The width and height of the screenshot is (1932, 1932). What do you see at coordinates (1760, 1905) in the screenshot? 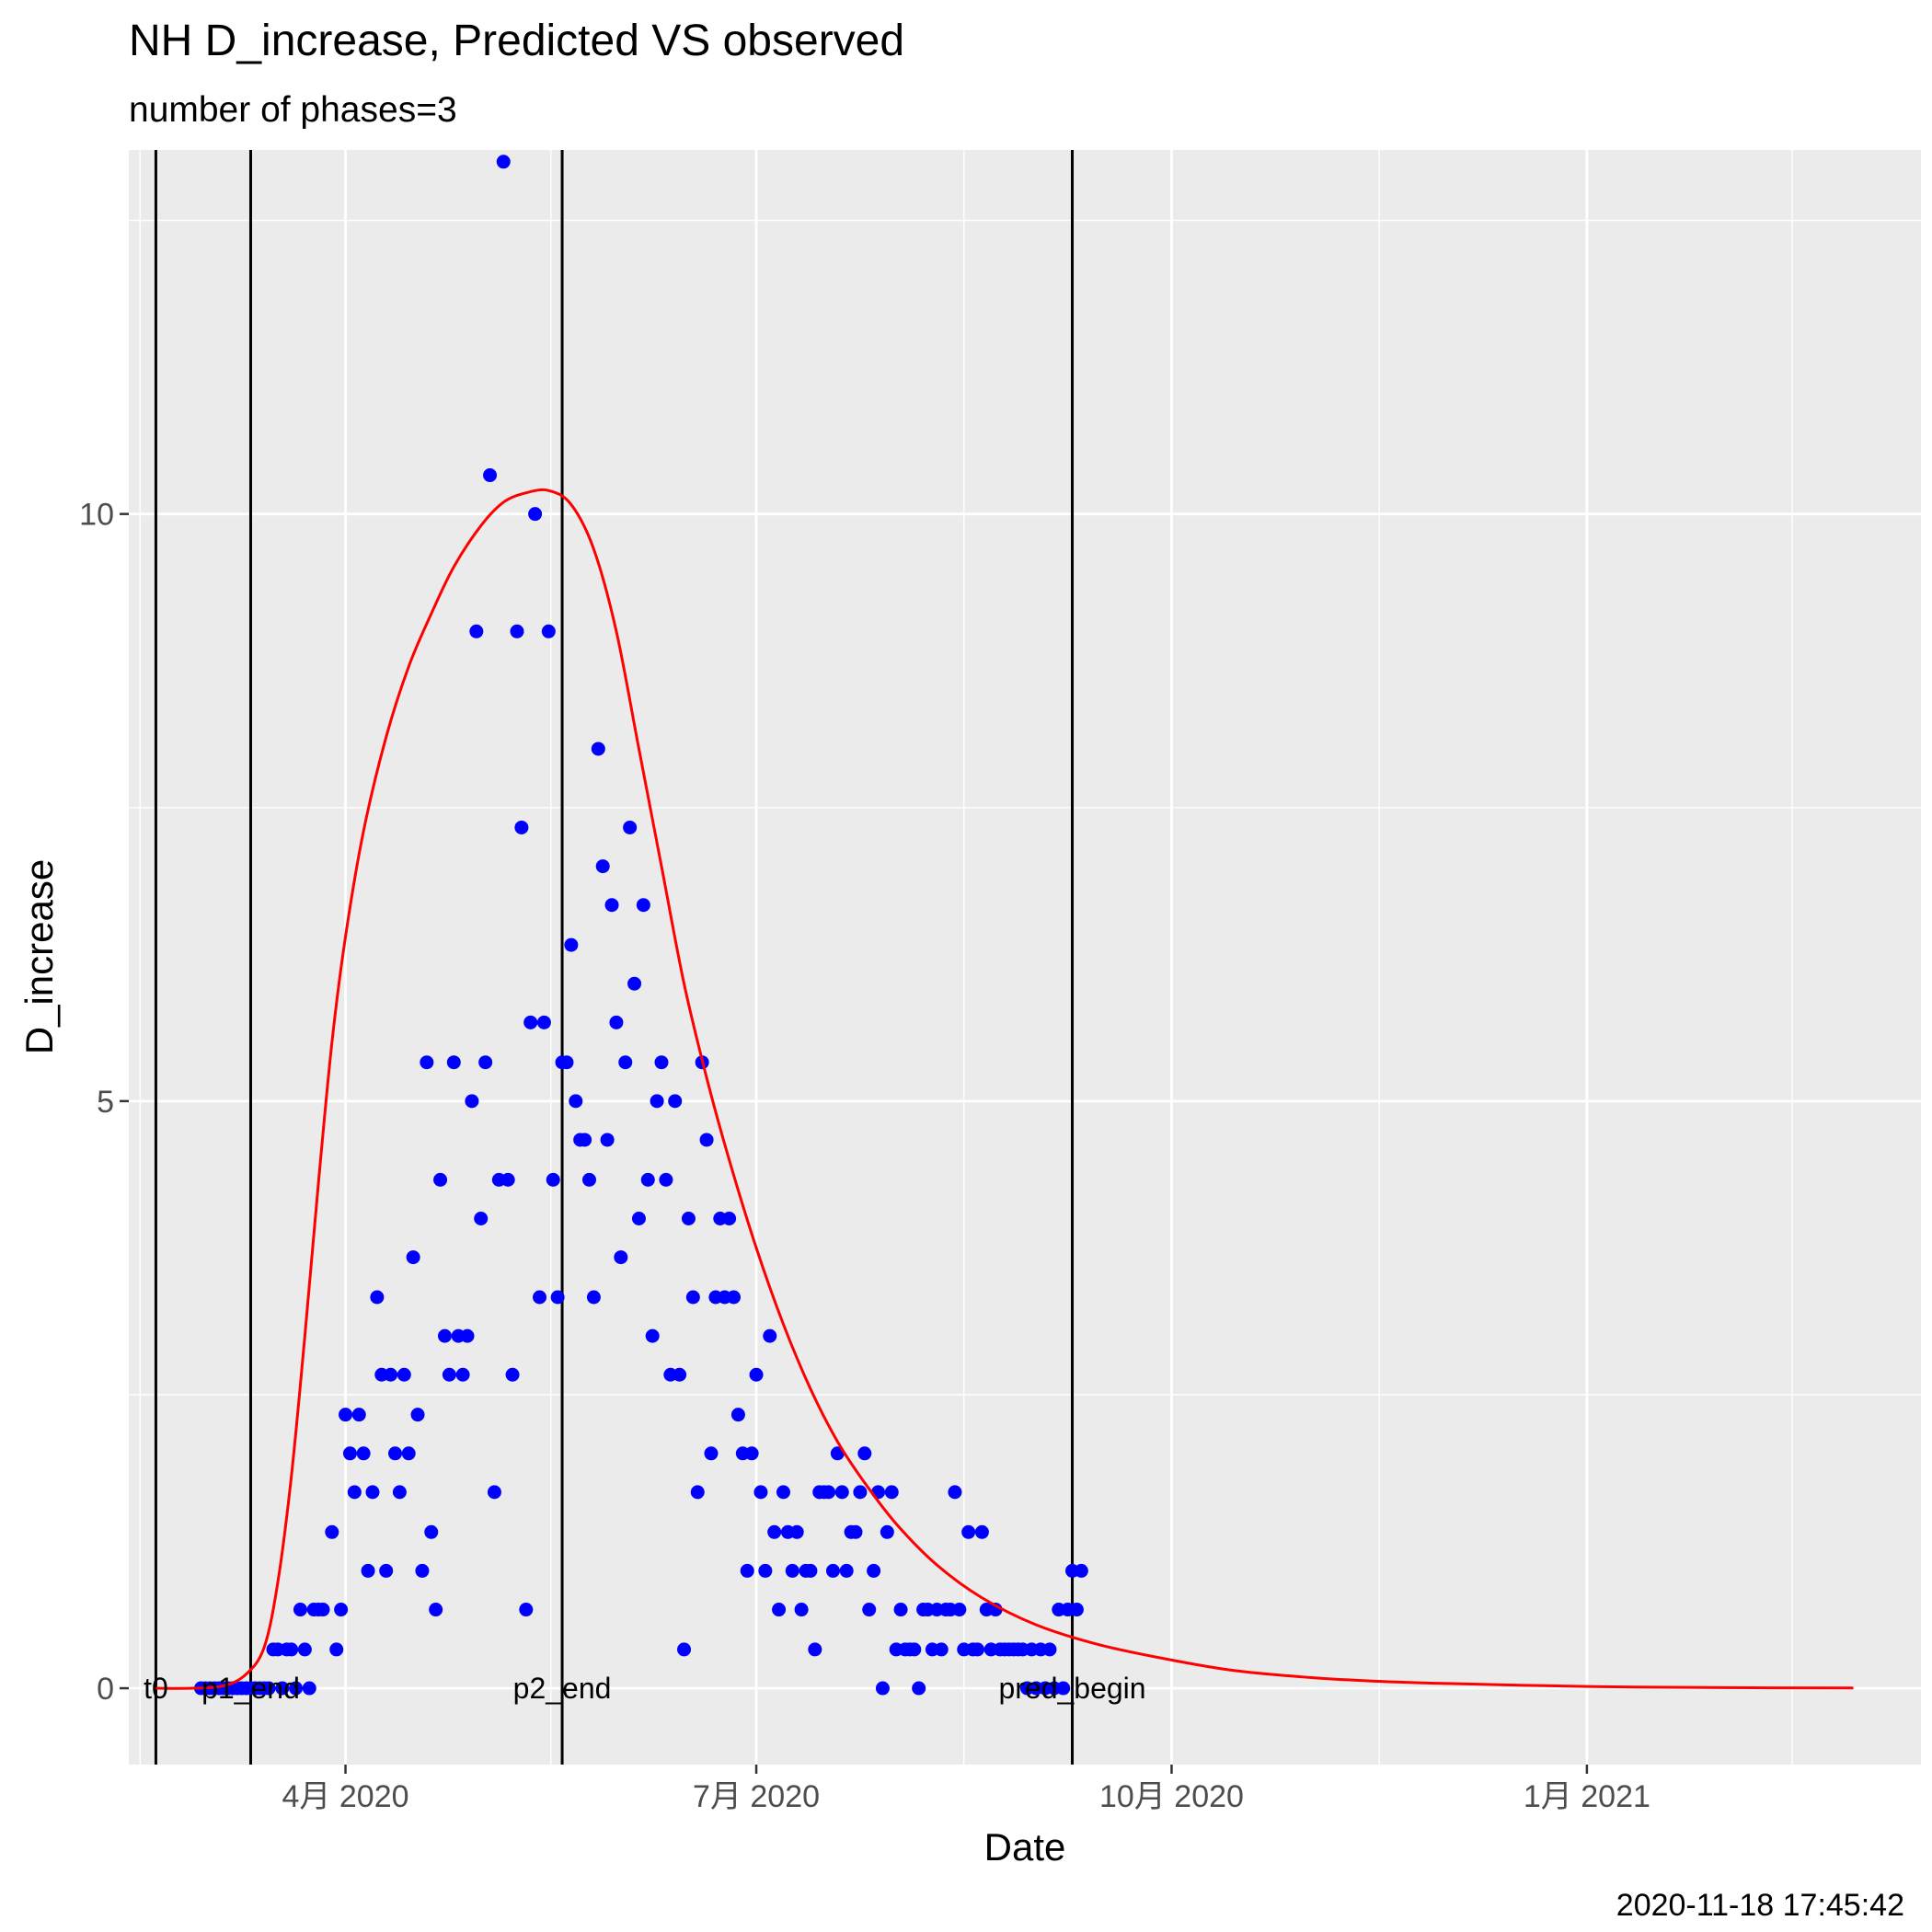
I see `plot-caption: 2020-11-18 17:45:42` at bounding box center [1760, 1905].